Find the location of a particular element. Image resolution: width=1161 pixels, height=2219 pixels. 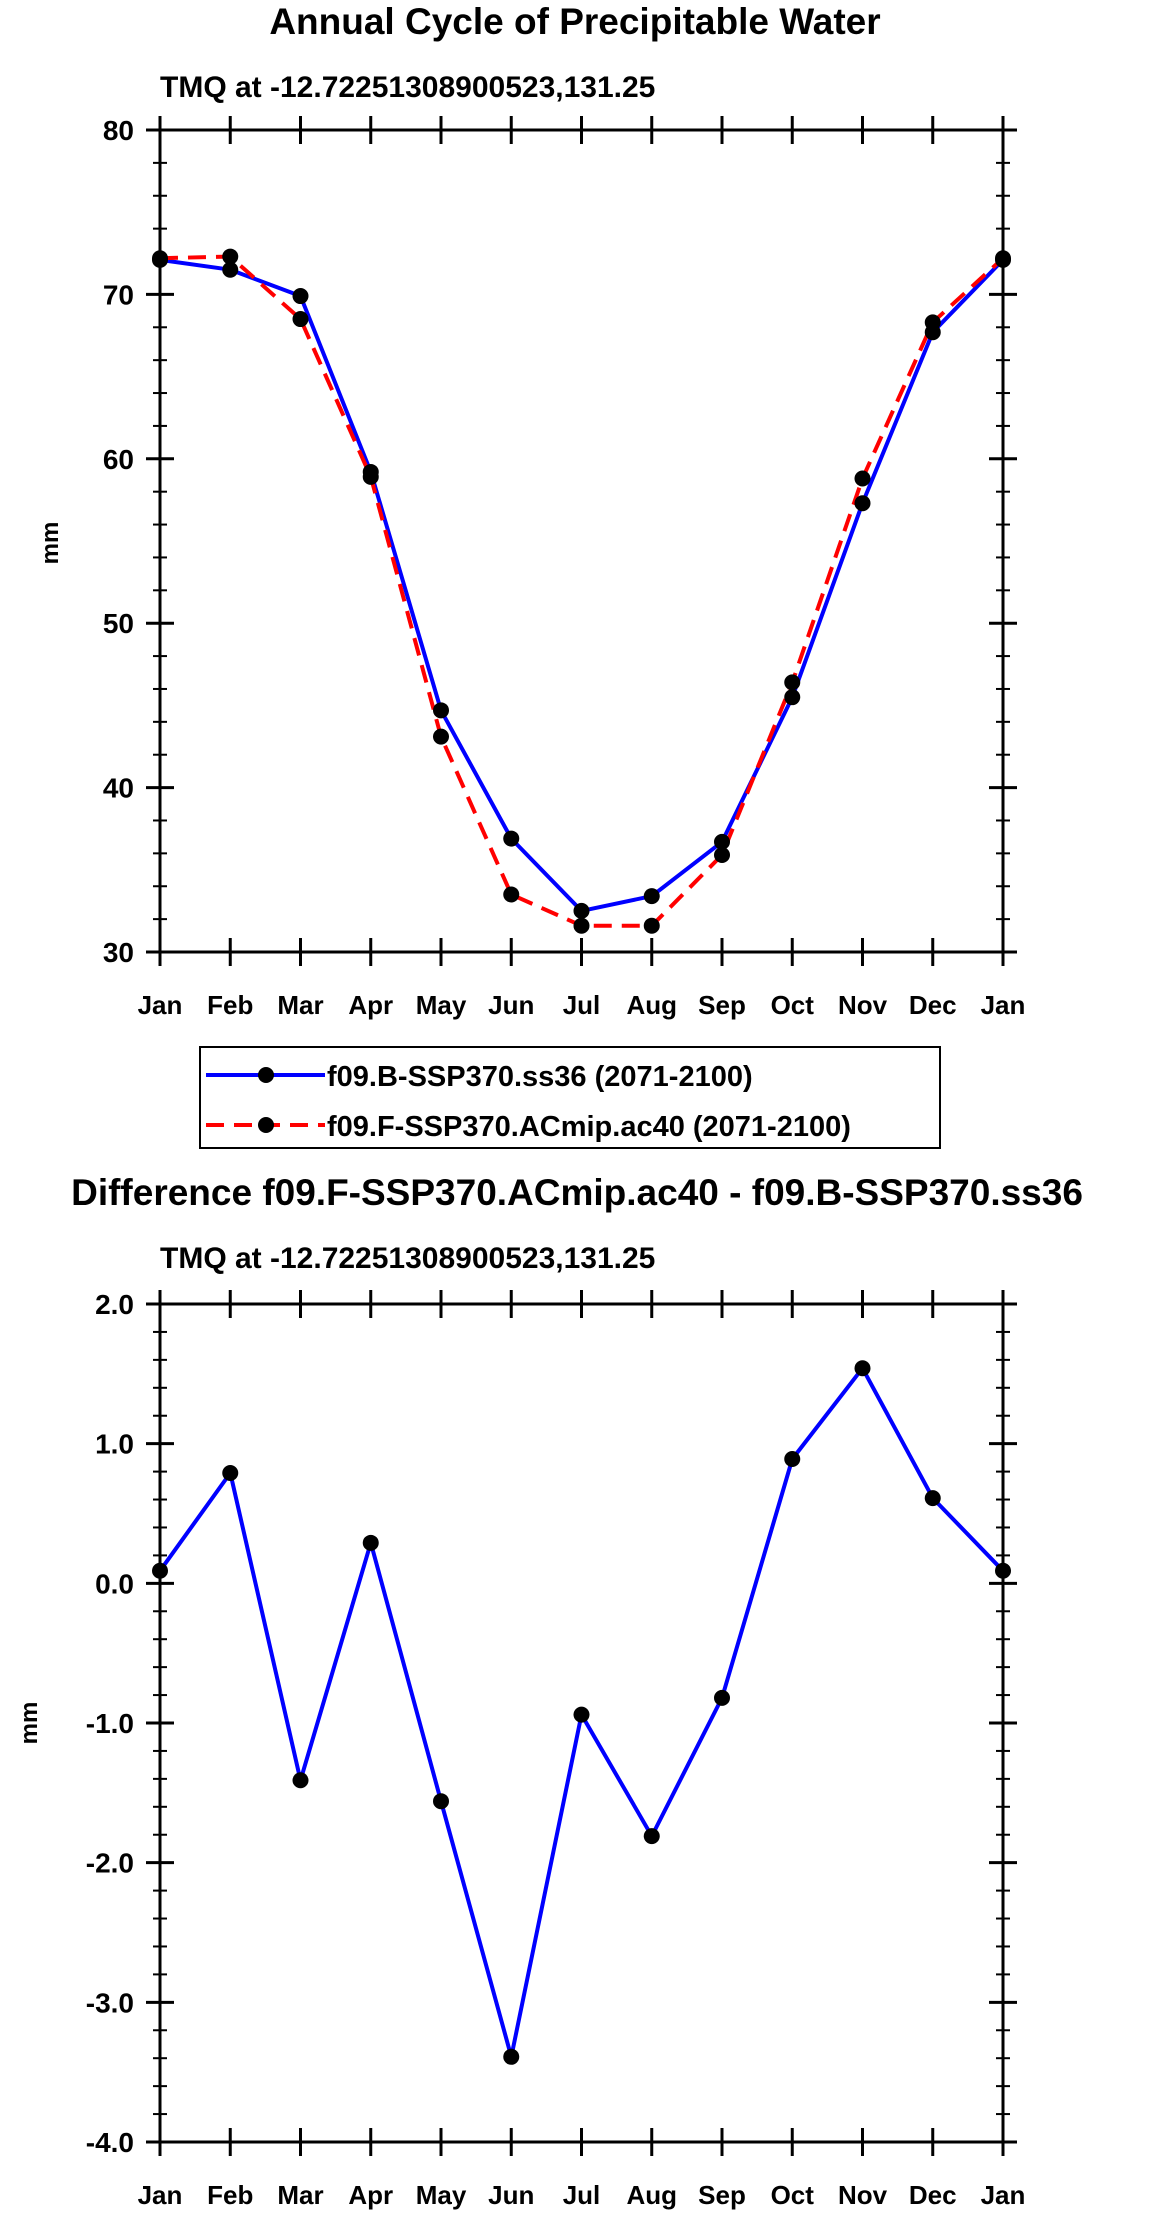

y-tick-label: 50 is located at coordinates (118, 623).